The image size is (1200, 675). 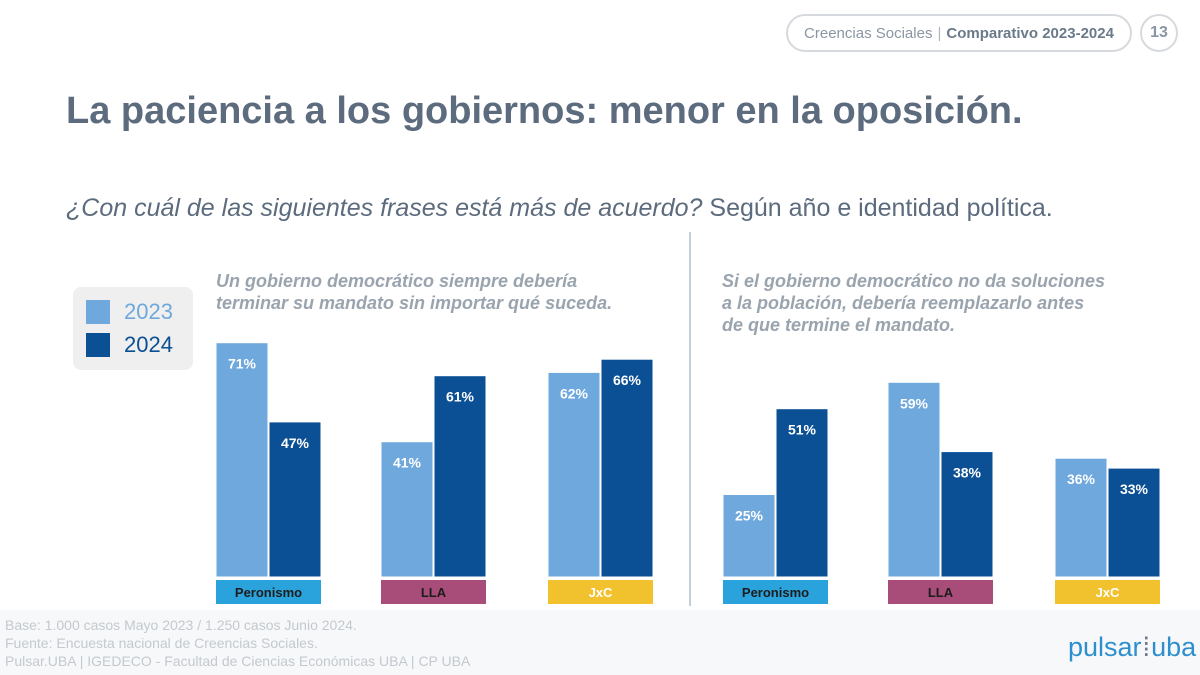 What do you see at coordinates (749, 516) in the screenshot?
I see `bar-value-label: 25%` at bounding box center [749, 516].